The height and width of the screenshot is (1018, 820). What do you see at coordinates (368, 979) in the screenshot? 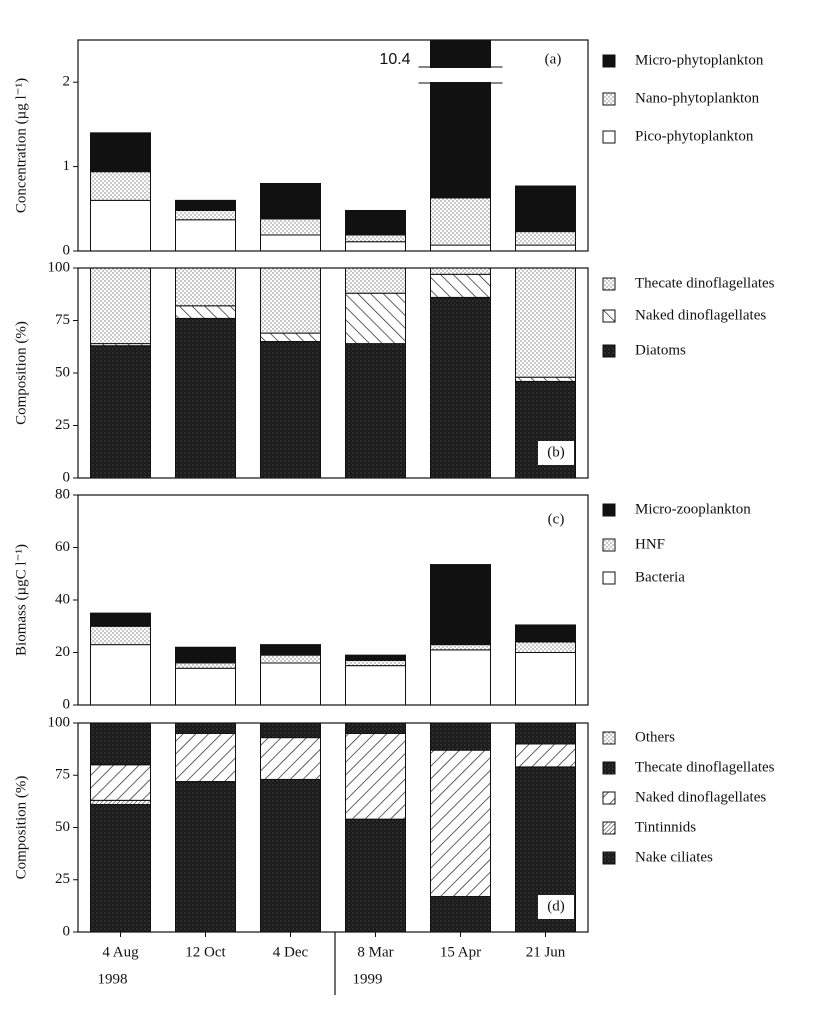
I see `year-label: 1999` at bounding box center [368, 979].